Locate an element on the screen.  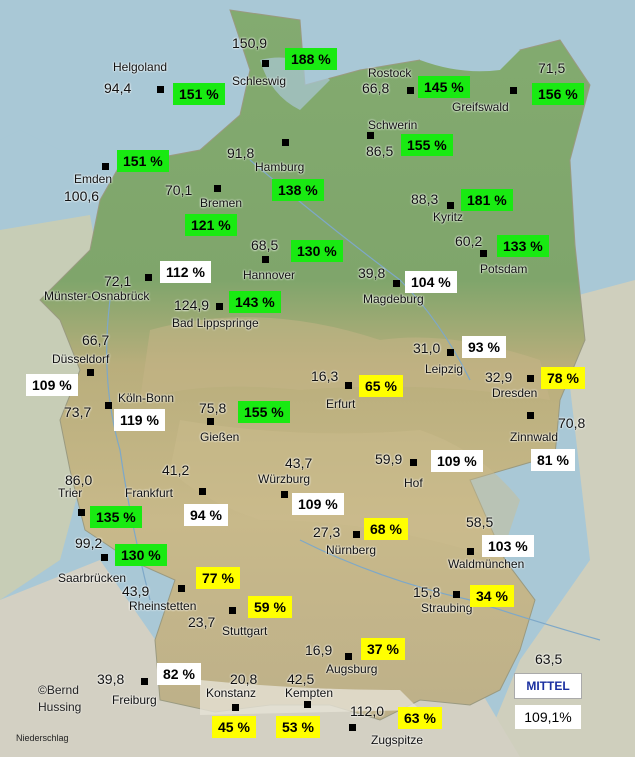
station-marker-potsdam is located at coordinates (483, 253).